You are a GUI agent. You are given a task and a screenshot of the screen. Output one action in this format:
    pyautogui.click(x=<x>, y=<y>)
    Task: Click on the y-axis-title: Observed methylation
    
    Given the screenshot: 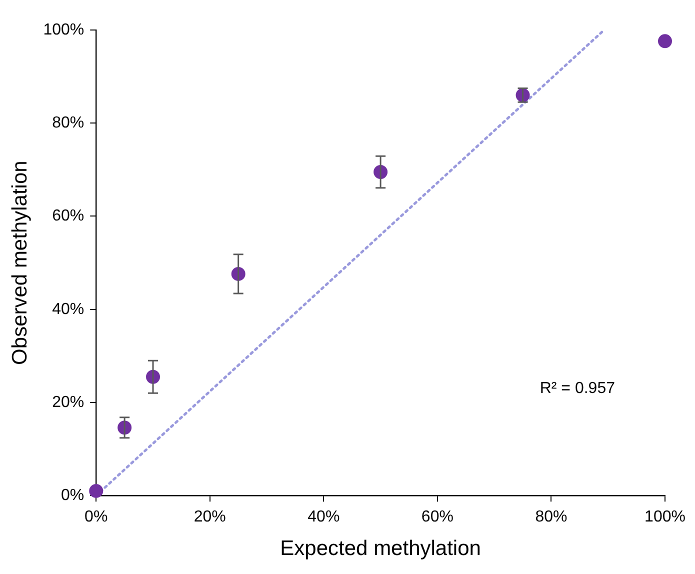 What is the action you would take?
    pyautogui.click(x=20, y=262)
    